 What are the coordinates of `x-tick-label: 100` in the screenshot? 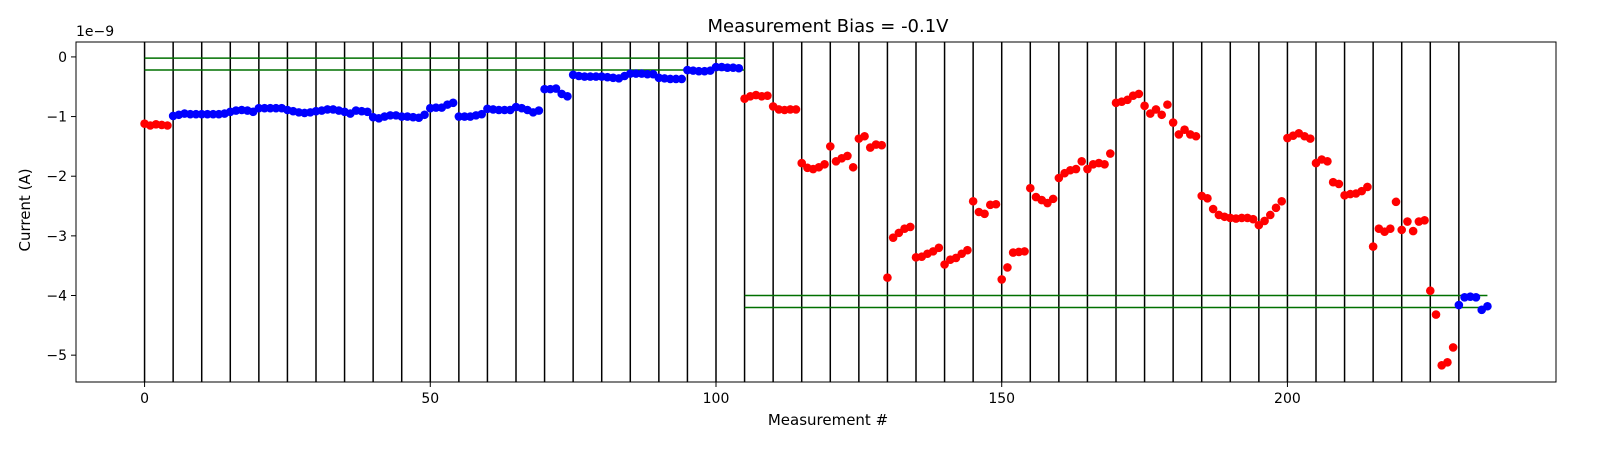 It's located at (716, 399).